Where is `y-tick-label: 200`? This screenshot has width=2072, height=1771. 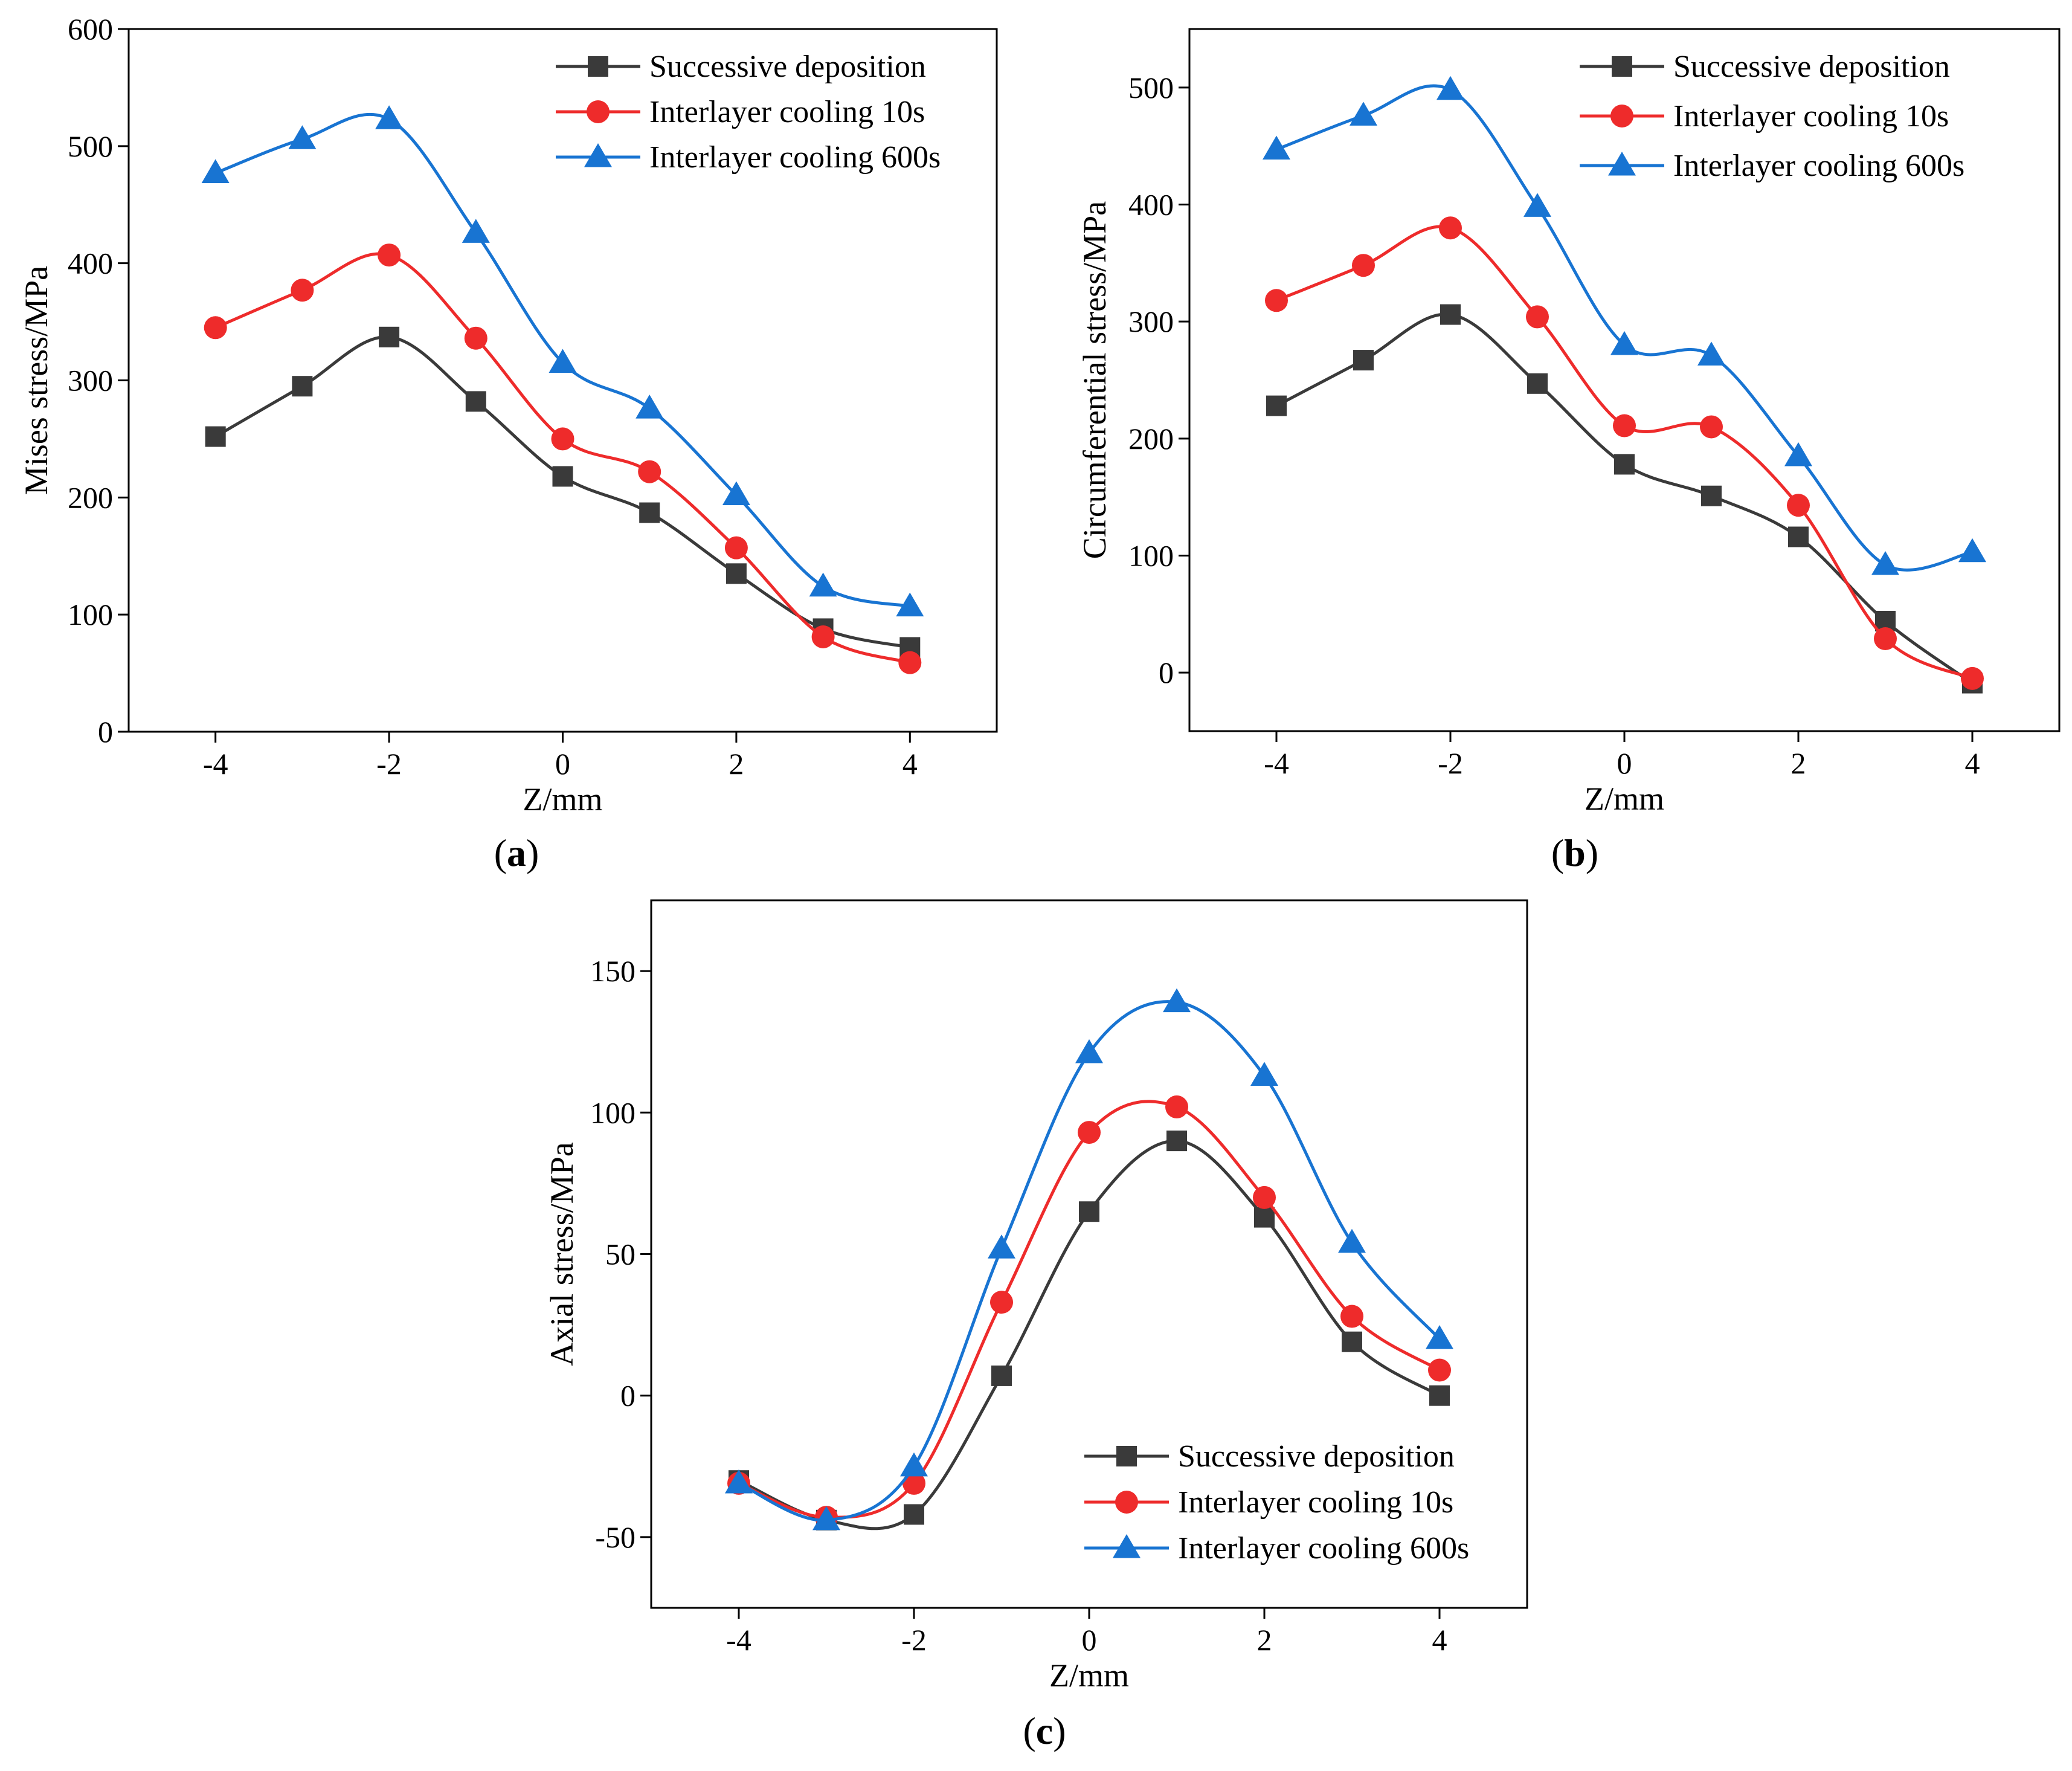 y-tick-label: 200 is located at coordinates (1151, 439).